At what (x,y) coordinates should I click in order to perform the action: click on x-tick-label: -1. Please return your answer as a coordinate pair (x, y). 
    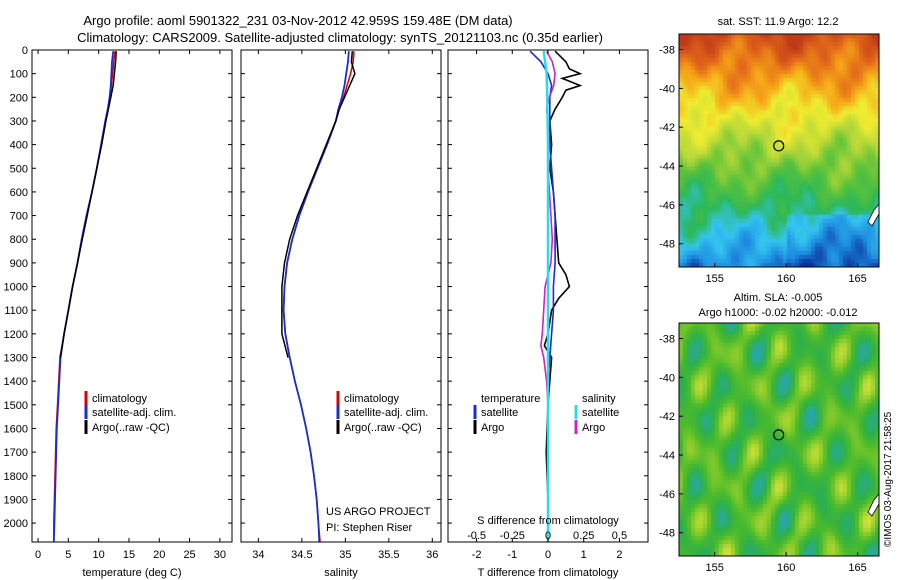
    Looking at the image, I should click on (512, 555).